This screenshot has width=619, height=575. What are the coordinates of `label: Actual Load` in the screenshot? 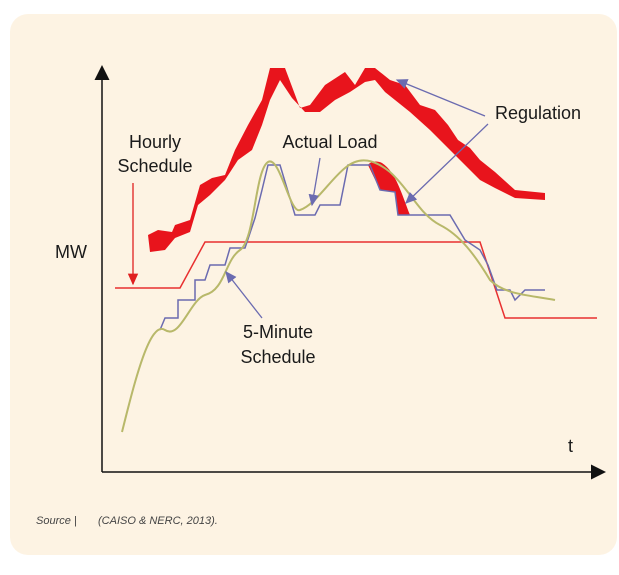 It's located at (329, 142).